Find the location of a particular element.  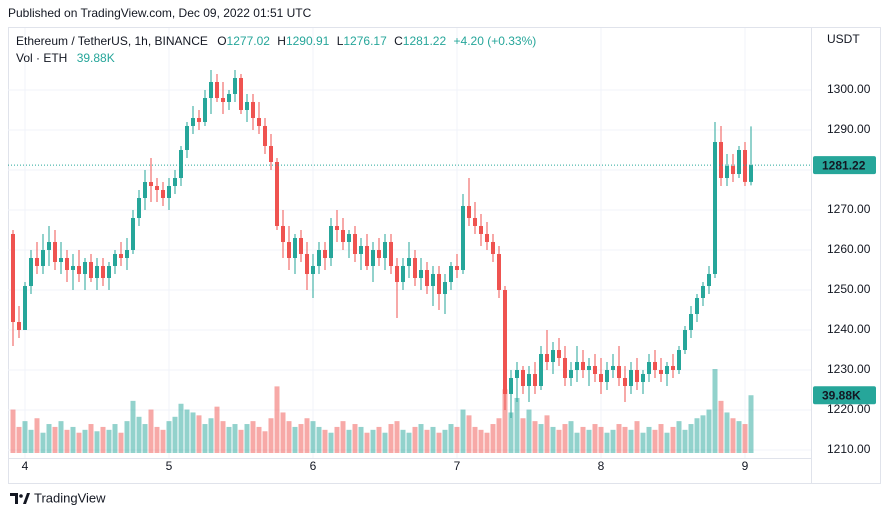

x-tick-label: 7 is located at coordinates (457, 466).